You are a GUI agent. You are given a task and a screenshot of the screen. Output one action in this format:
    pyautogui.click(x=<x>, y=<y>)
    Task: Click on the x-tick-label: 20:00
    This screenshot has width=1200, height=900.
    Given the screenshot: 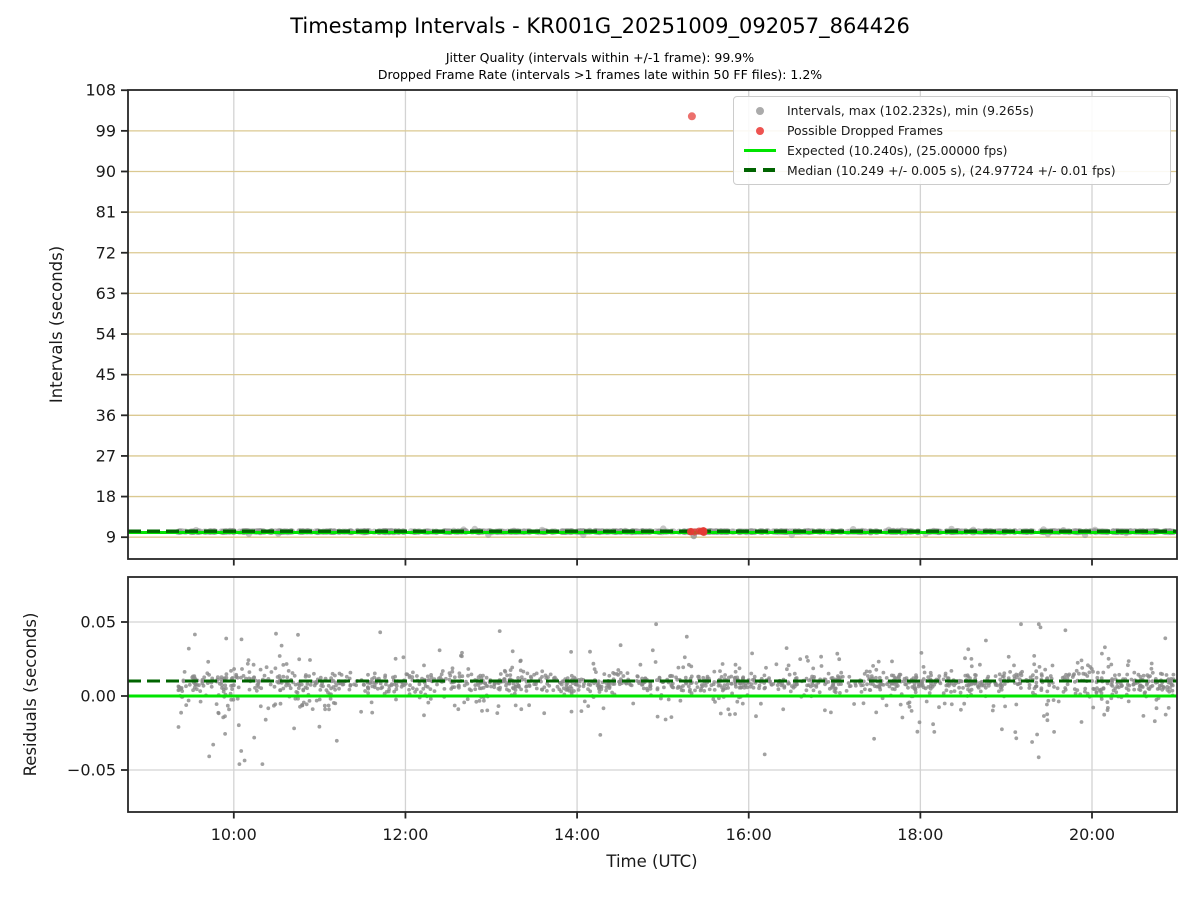 What is the action you would take?
    pyautogui.click(x=1092, y=834)
    